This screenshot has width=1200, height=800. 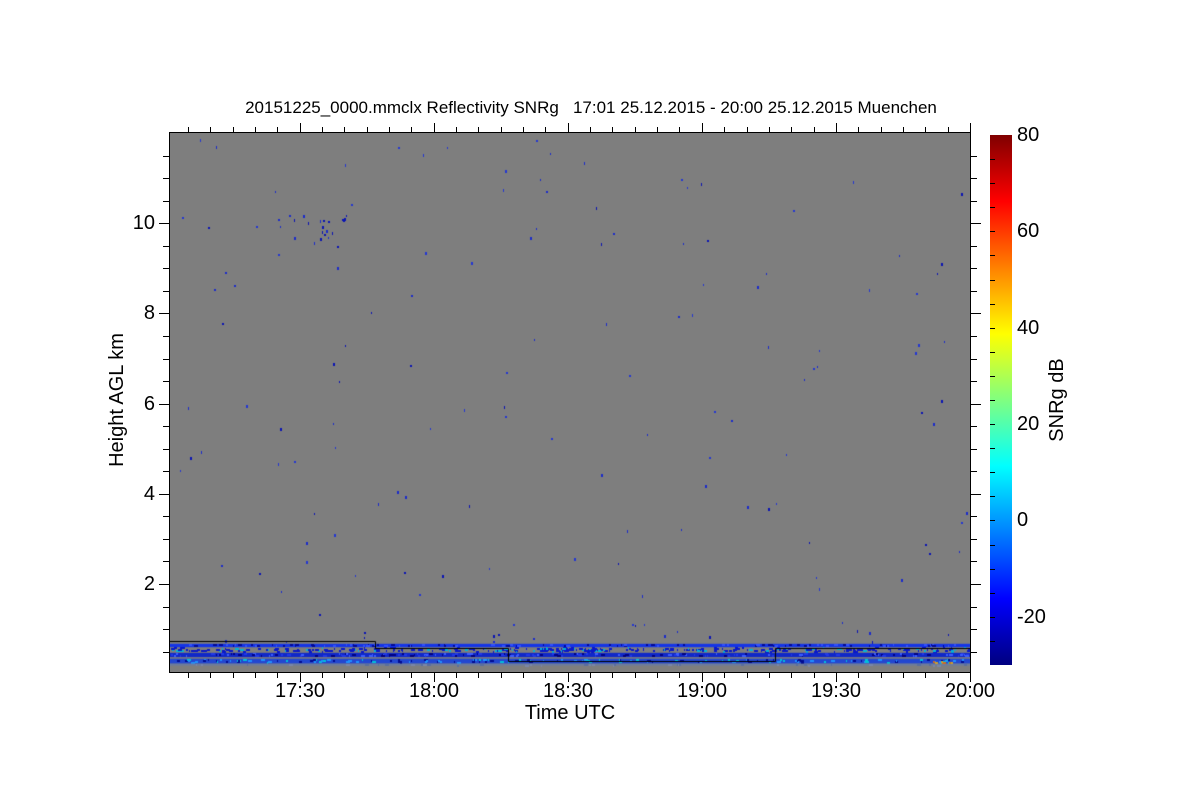 What do you see at coordinates (300, 691) in the screenshot?
I see `x-tick-label: 17:30` at bounding box center [300, 691].